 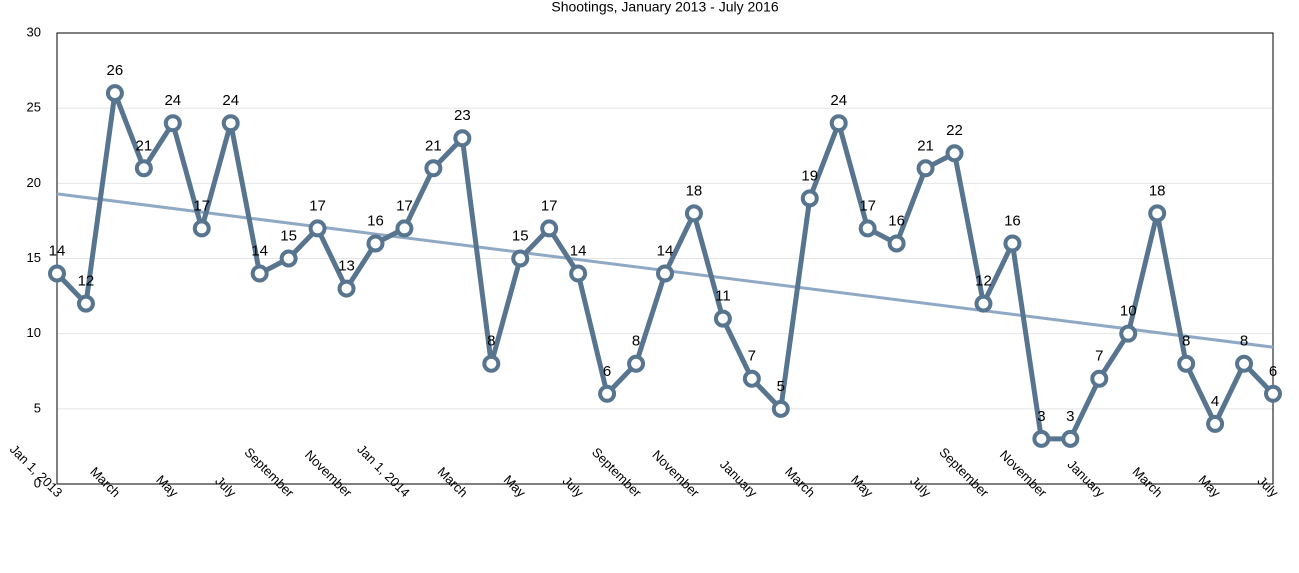 I want to click on y-tick-label: 15, so click(x=34, y=257).